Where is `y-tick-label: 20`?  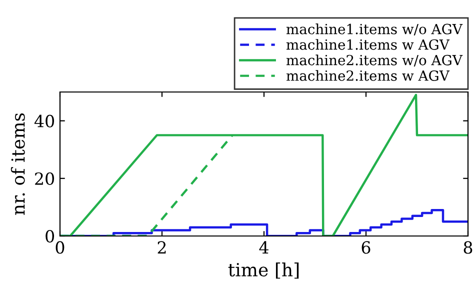
y-tick-label: 20 is located at coordinates (44, 178).